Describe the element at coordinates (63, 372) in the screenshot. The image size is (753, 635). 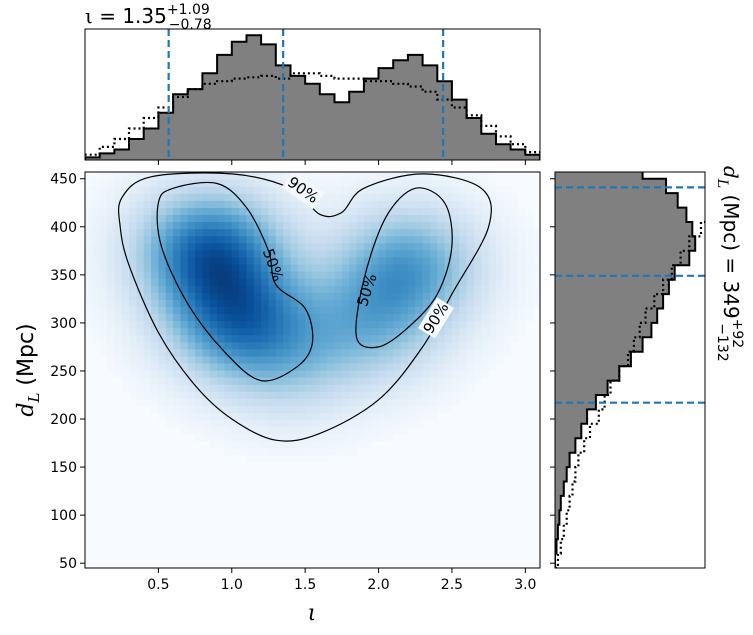
I see `y-tick-label: 250` at that location.